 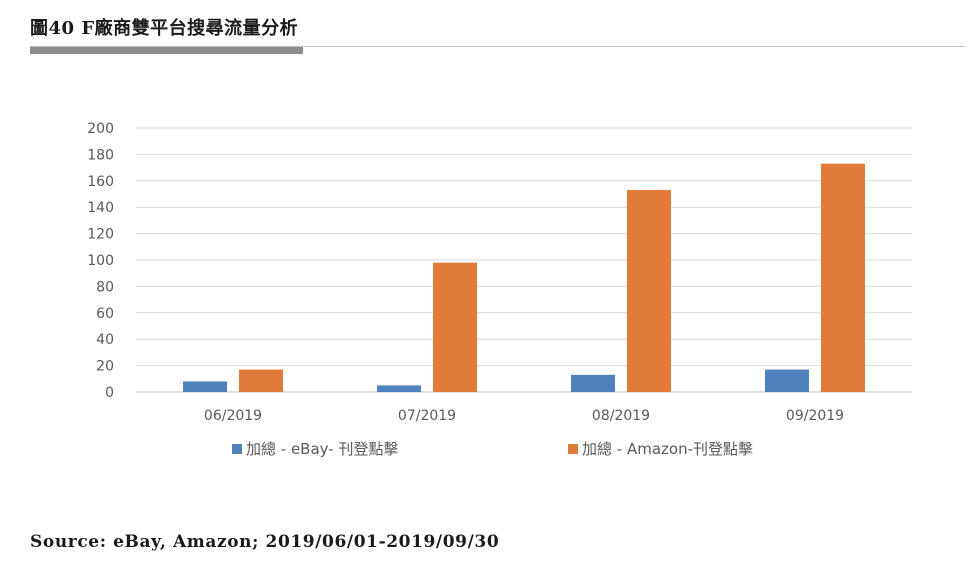 I want to click on x-tick-label: 08/2019, so click(x=621, y=416).